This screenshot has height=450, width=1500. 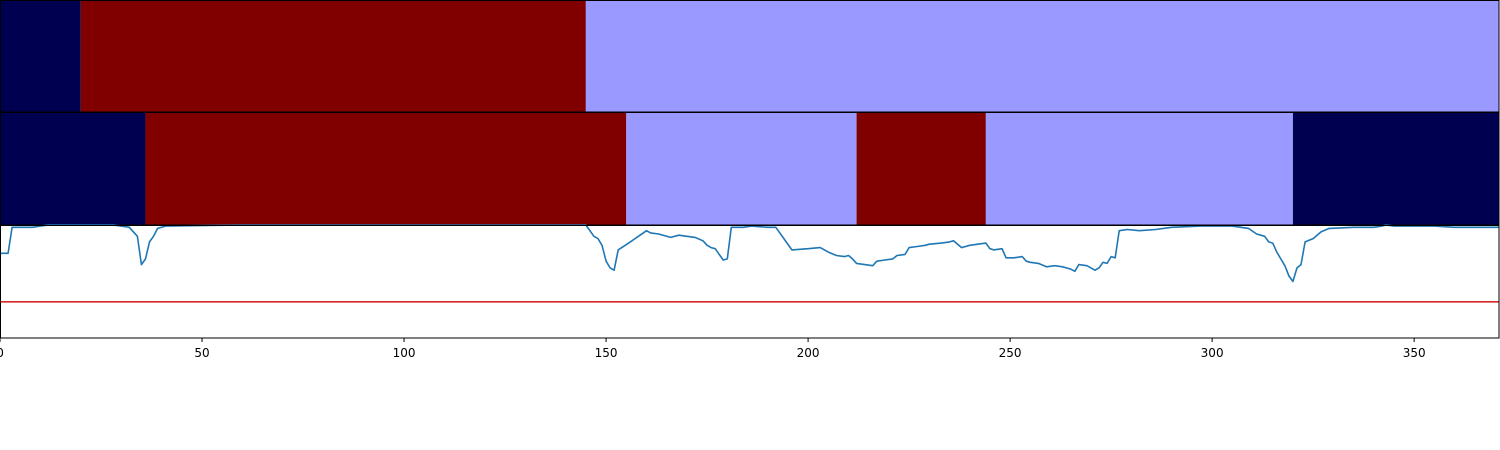 I want to click on x-tick-label-200: 200, so click(x=808, y=353).